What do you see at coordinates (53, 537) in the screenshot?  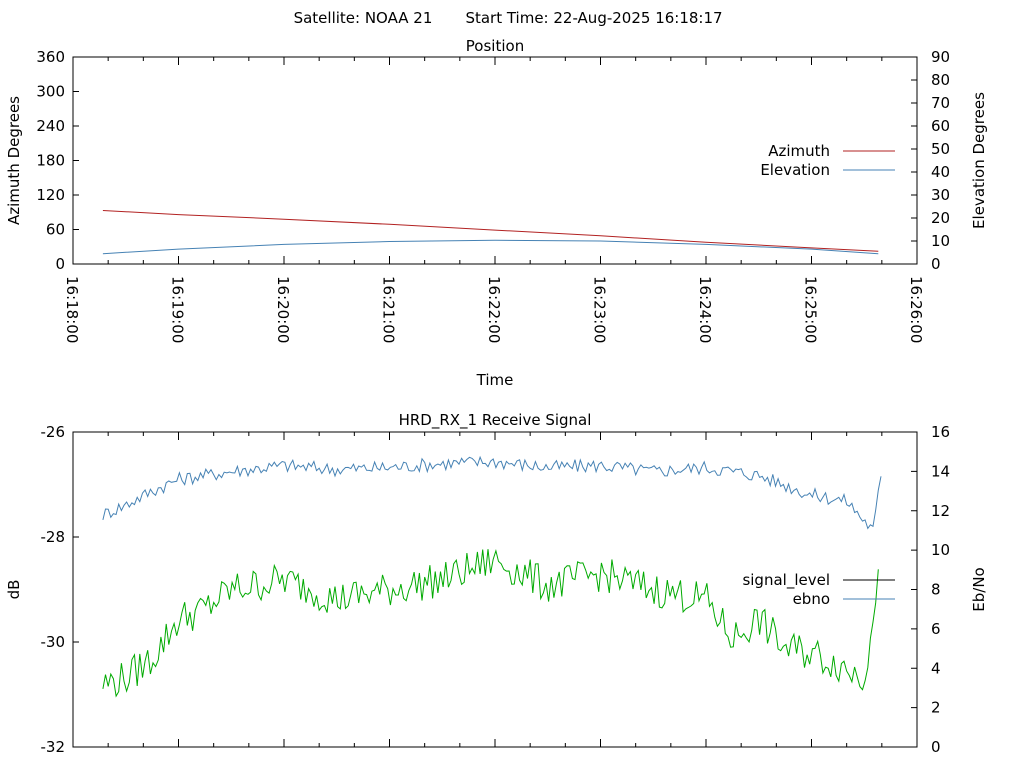 I see `y-tick-label: -28` at bounding box center [53, 537].